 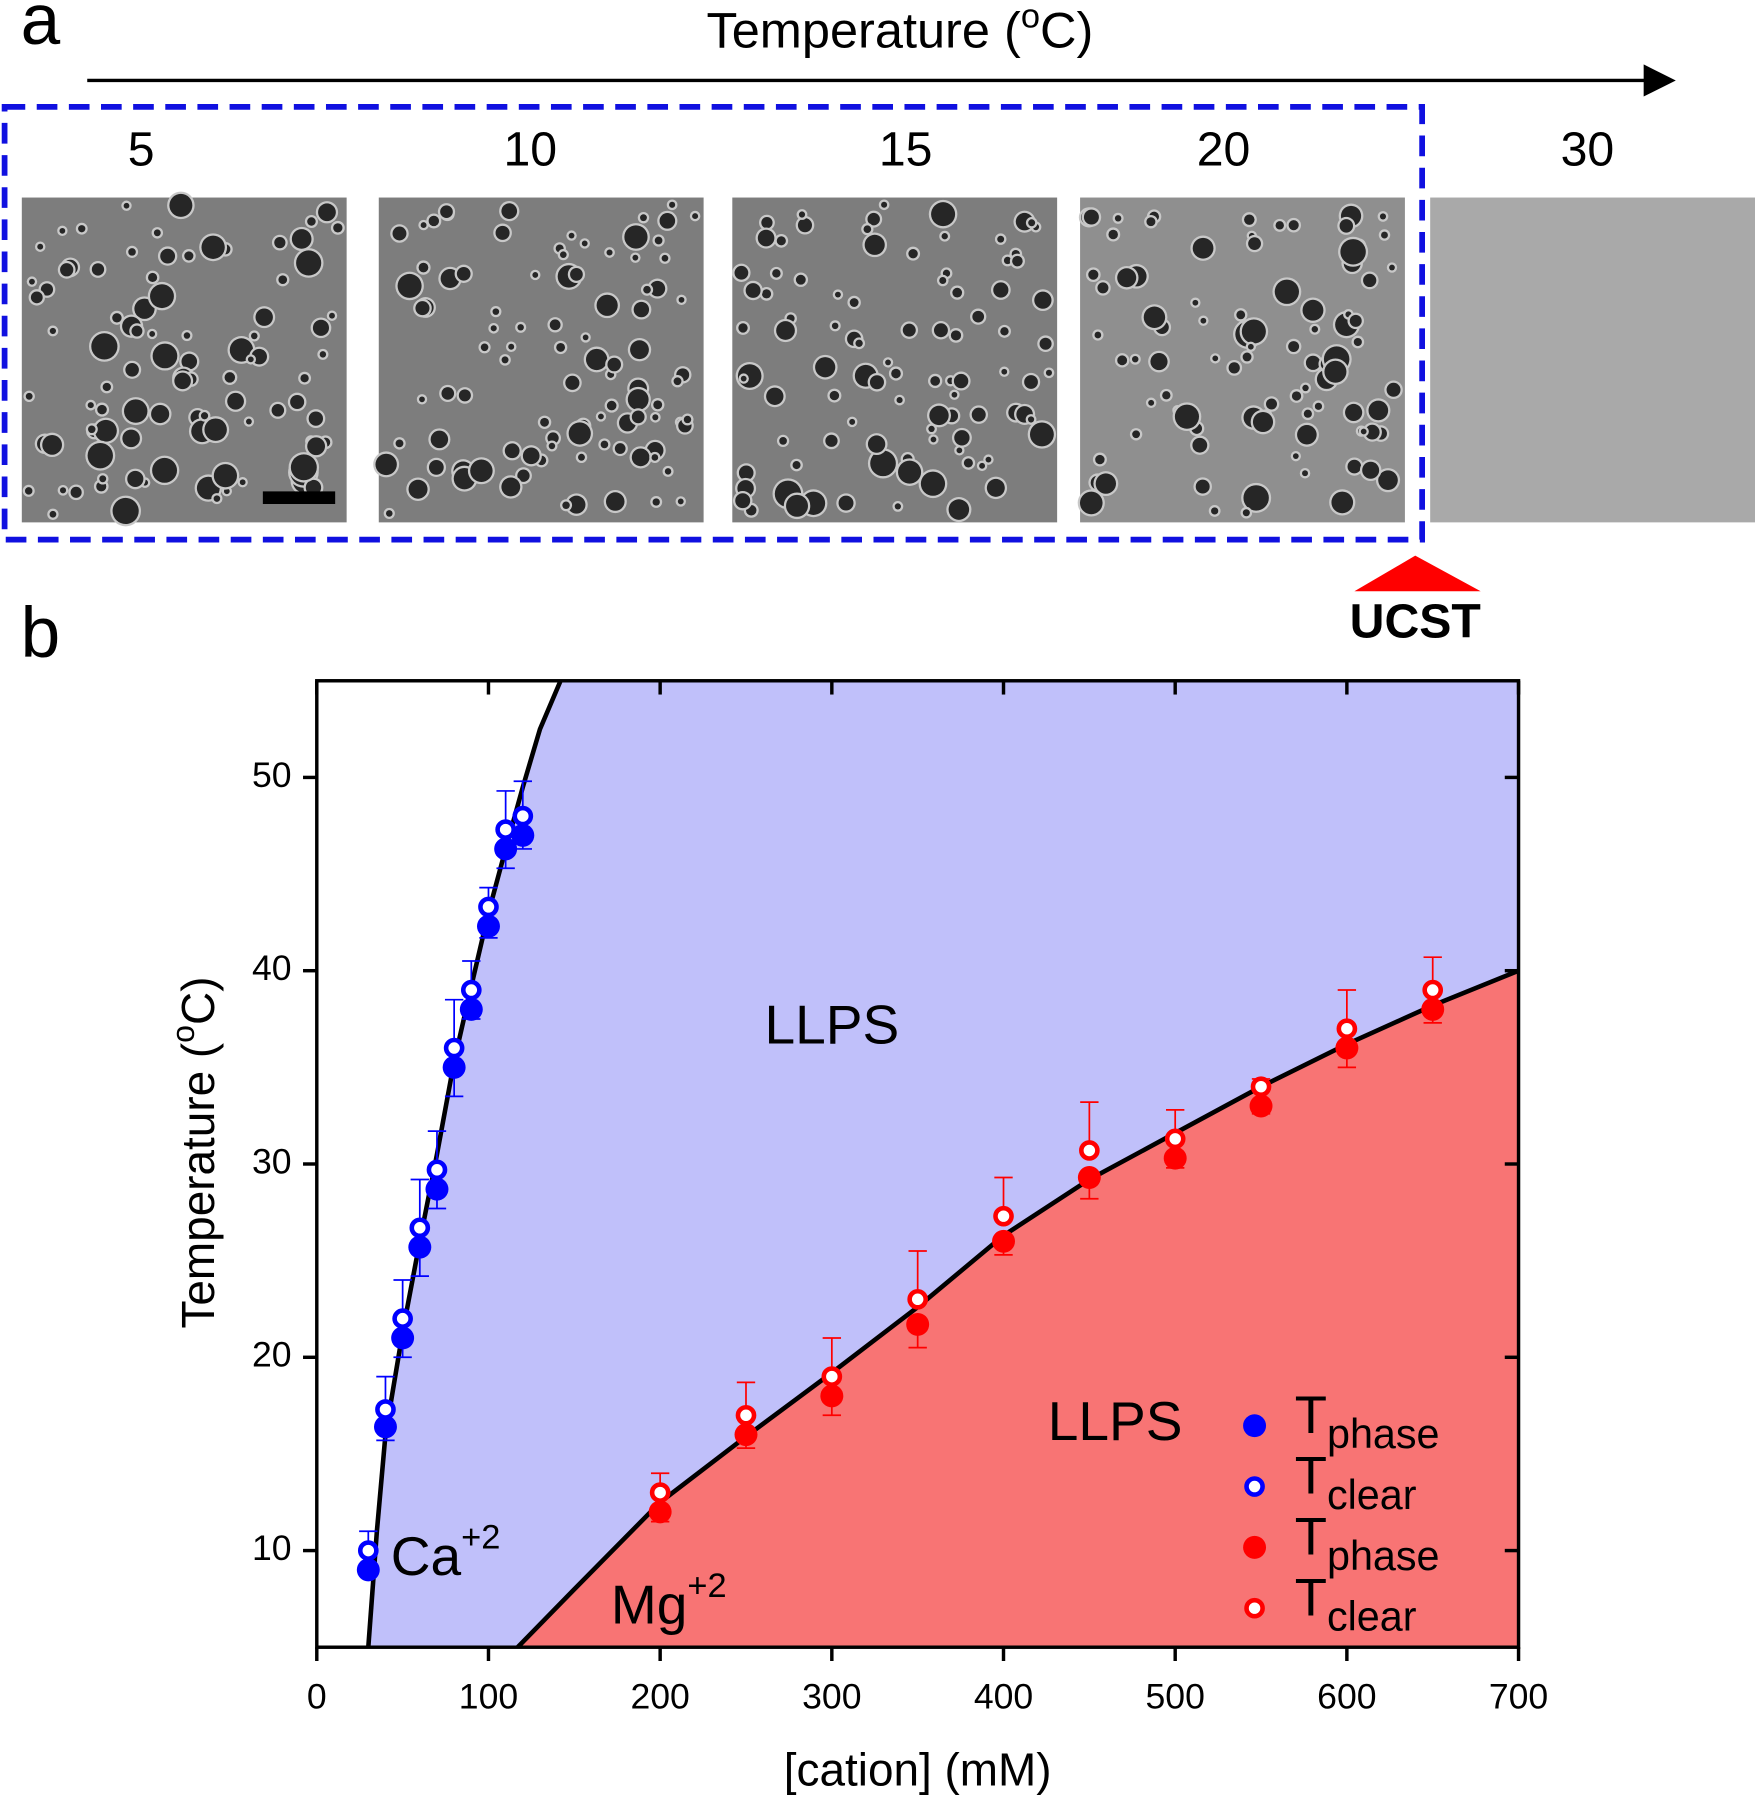 I want to click on y-axis-label-sup: o, so click(x=183, y=1034).